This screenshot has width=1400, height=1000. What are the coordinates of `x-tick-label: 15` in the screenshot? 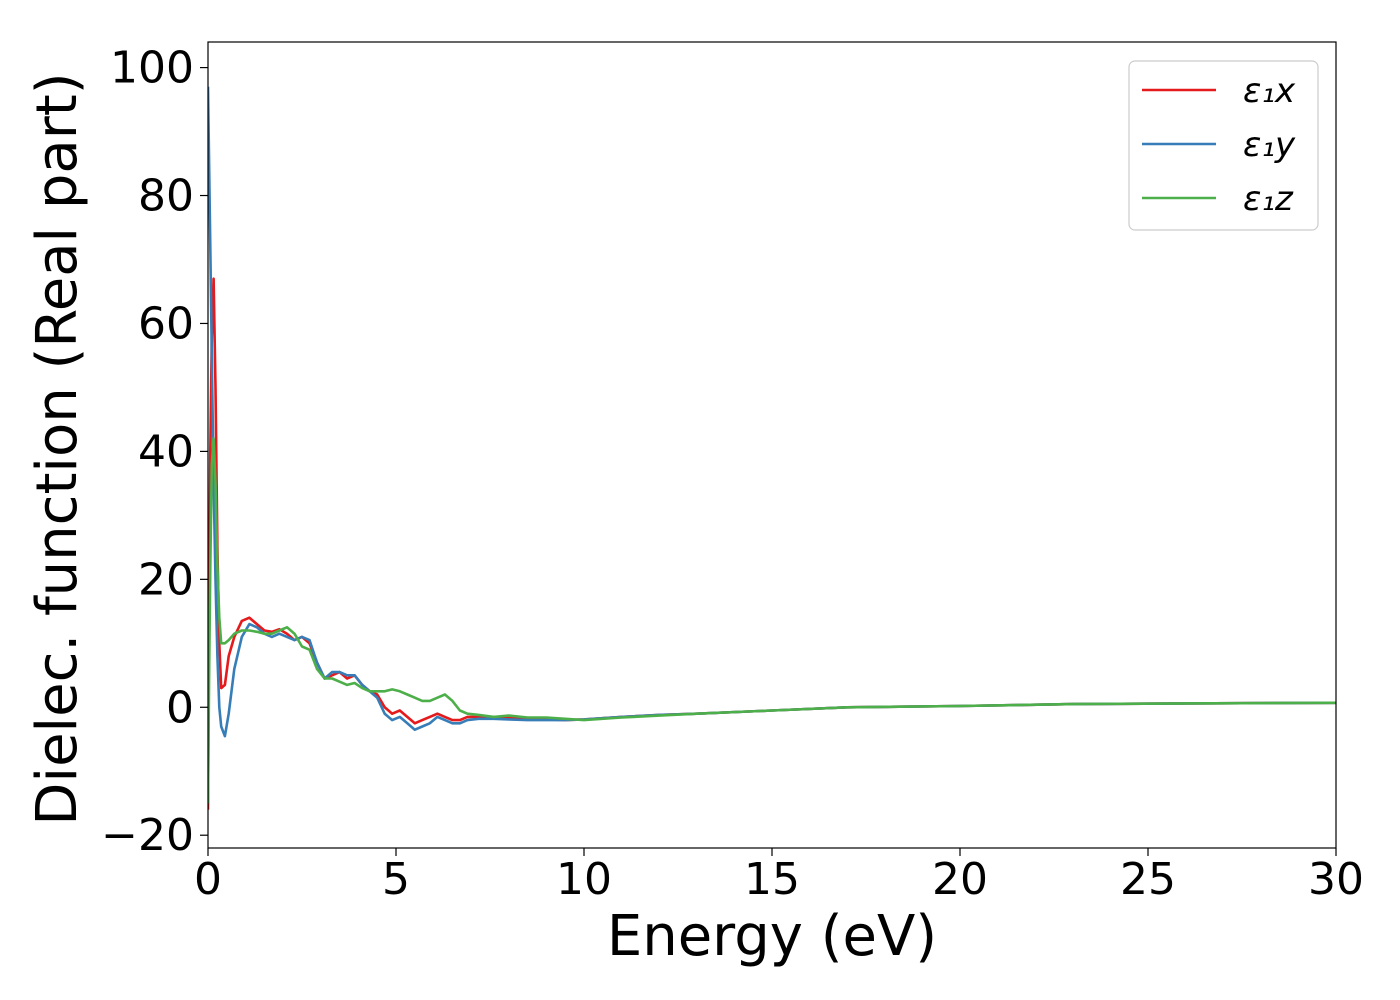 It's located at (772, 879).